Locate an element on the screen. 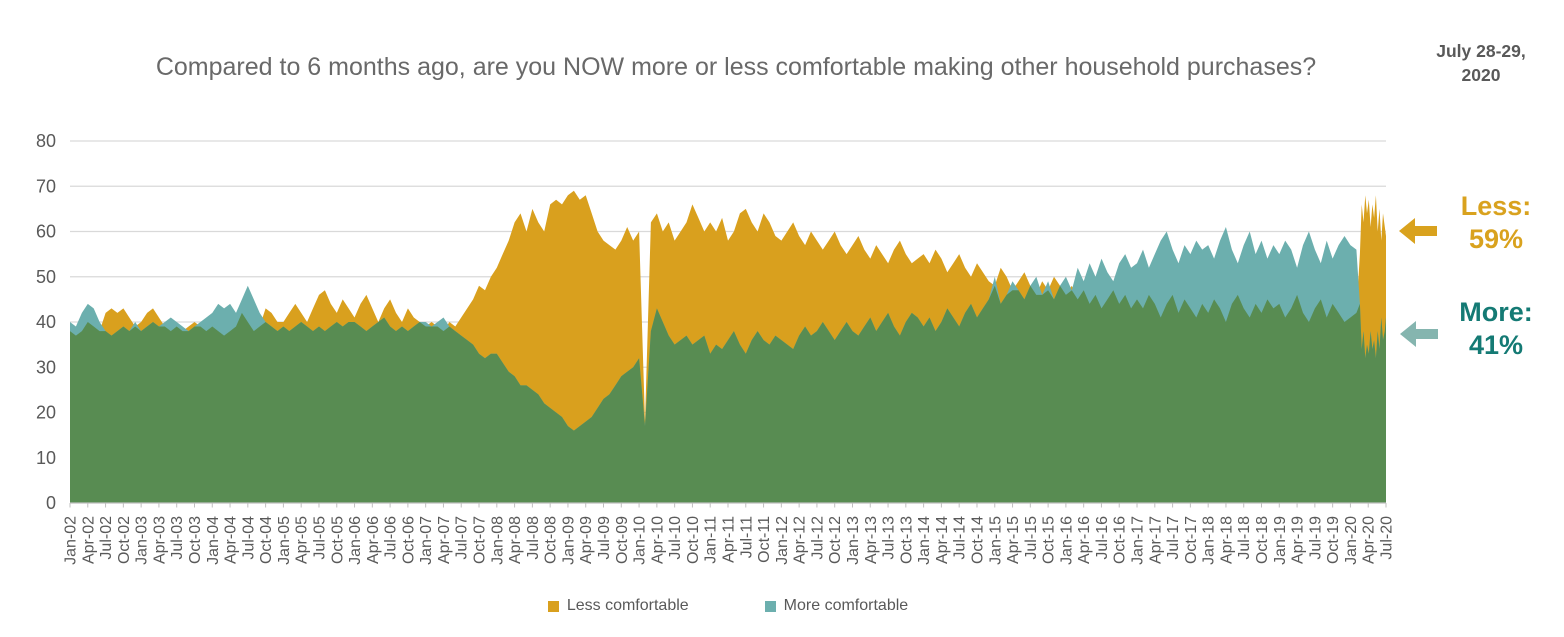  less-arrow-shape is located at coordinates (1418, 231).